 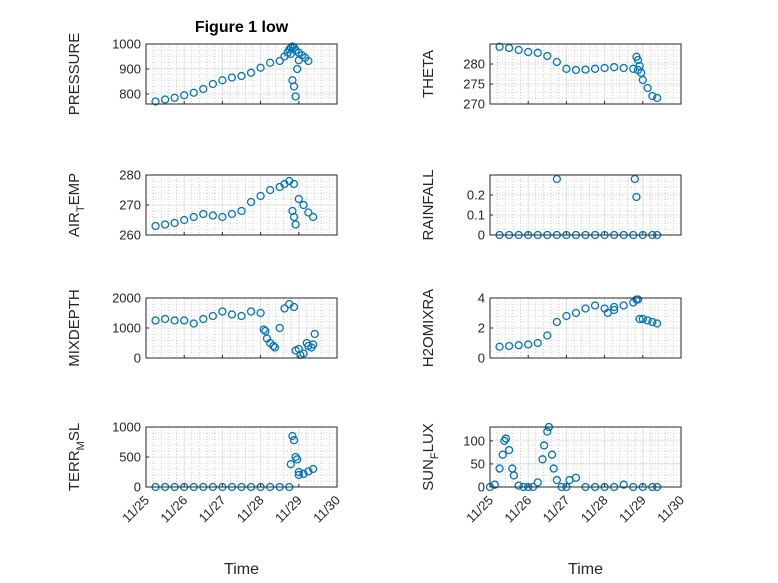 What do you see at coordinates (130, 69) in the screenshot?
I see `y-tick-label: 900` at bounding box center [130, 69].